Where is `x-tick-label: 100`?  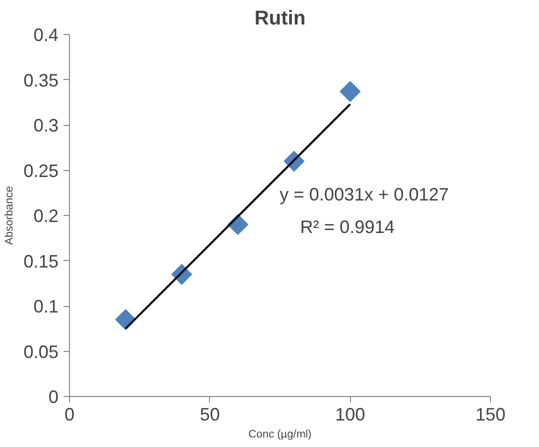 x-tick-label: 100 is located at coordinates (350, 414).